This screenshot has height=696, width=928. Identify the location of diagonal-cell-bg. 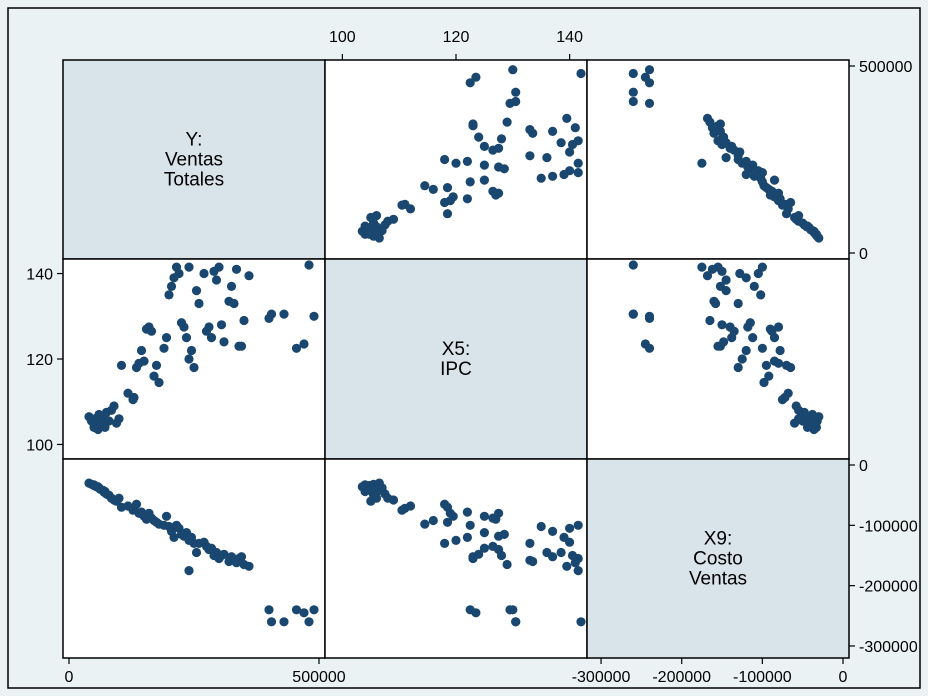
(718, 558).